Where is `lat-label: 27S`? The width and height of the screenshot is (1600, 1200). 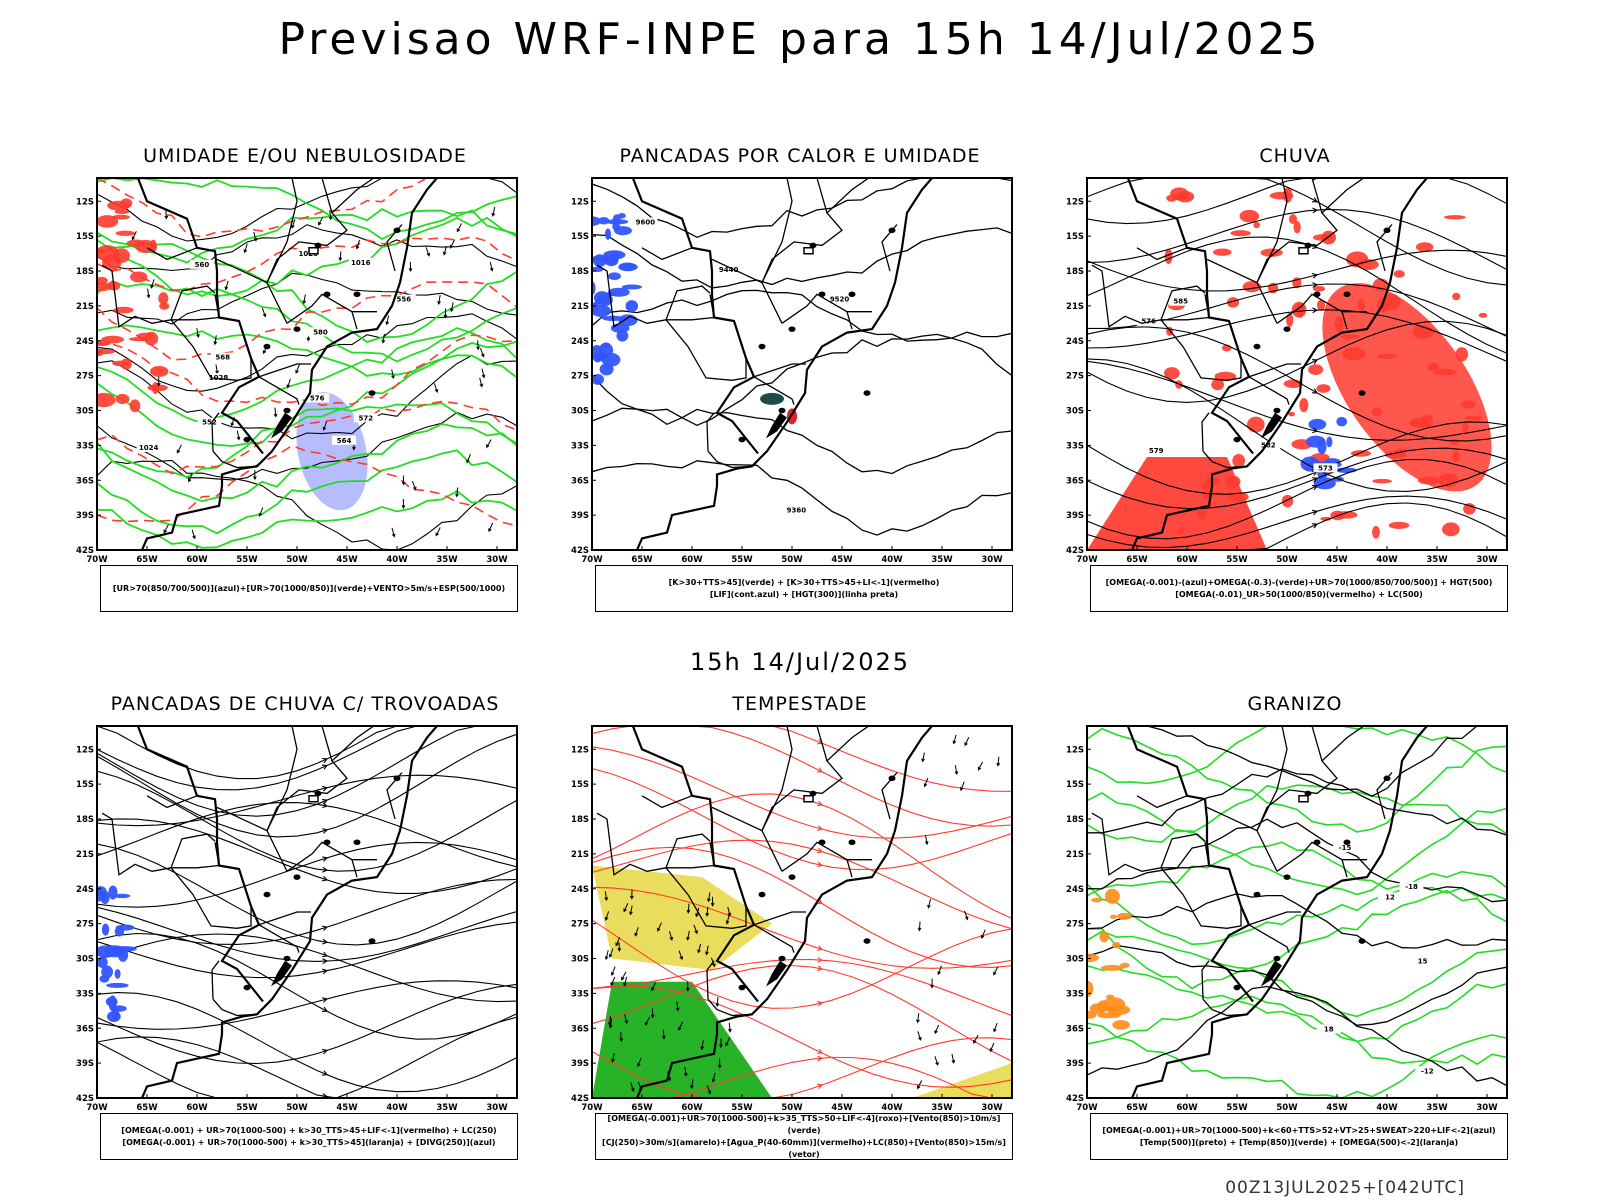 lat-label: 27S is located at coordinates (85, 925).